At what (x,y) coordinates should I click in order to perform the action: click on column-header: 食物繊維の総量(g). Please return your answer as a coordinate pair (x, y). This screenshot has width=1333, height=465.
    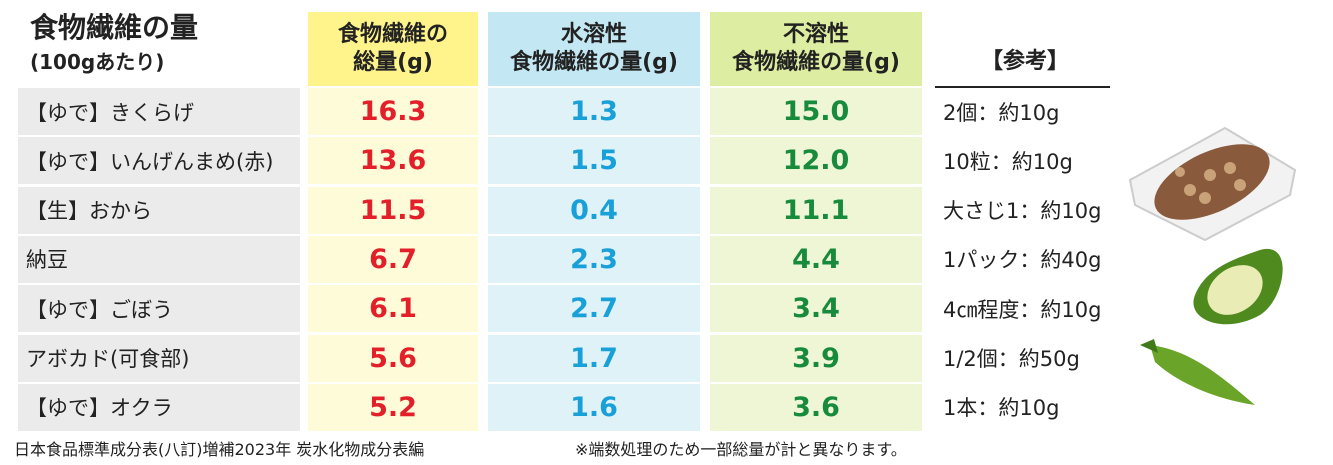
    Looking at the image, I should click on (393, 49).